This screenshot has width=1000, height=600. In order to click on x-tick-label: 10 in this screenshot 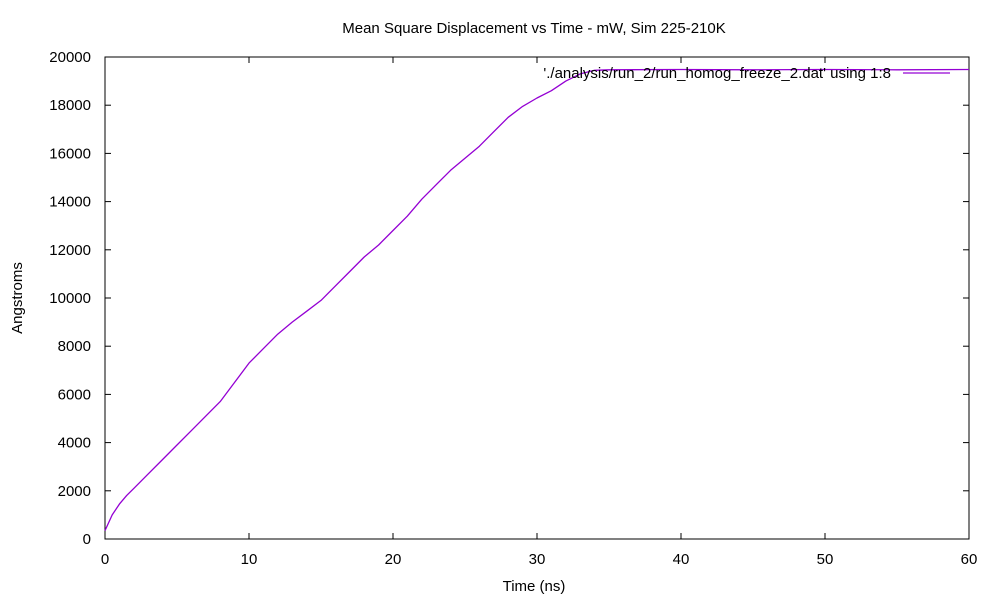, I will do `click(249, 559)`.